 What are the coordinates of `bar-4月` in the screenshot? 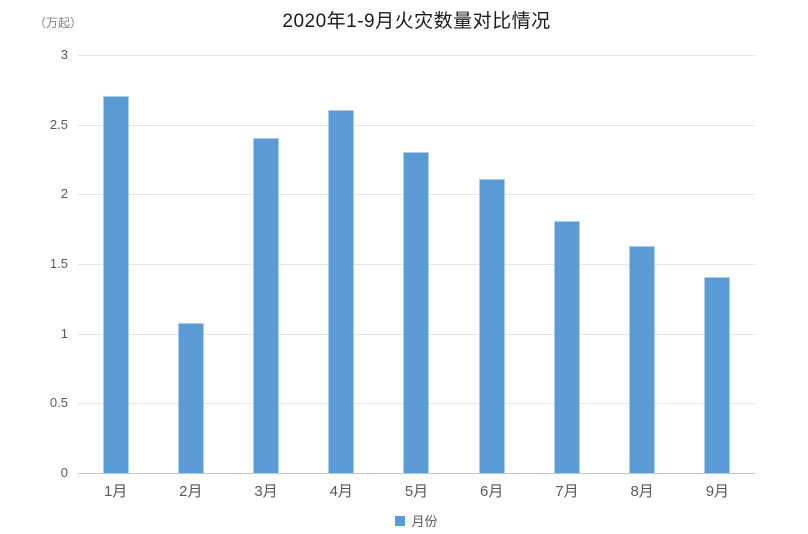 It's located at (341, 291).